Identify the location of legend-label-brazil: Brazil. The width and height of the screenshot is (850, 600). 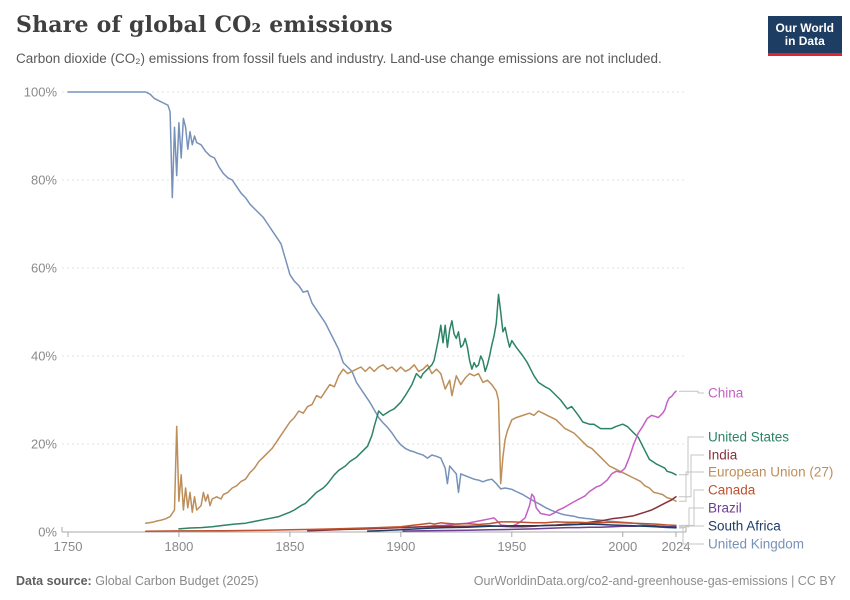
(725, 508).